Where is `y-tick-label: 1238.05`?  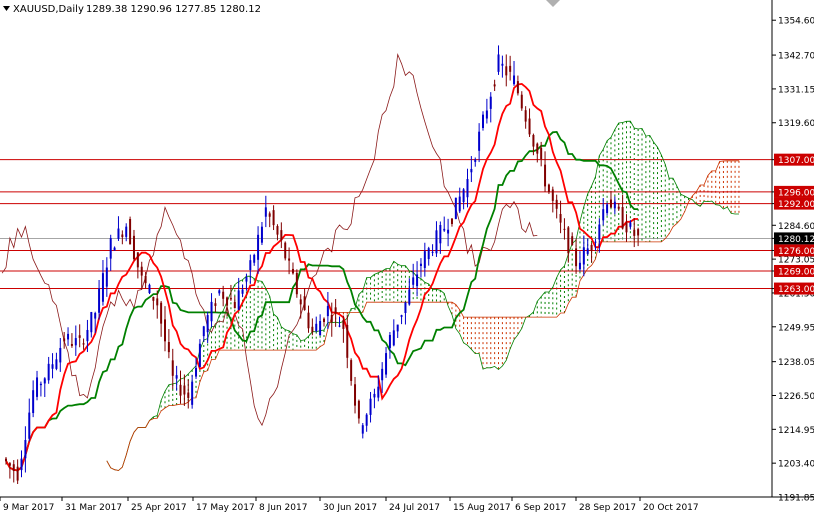 y-tick-label: 1238.05 is located at coordinates (796, 363).